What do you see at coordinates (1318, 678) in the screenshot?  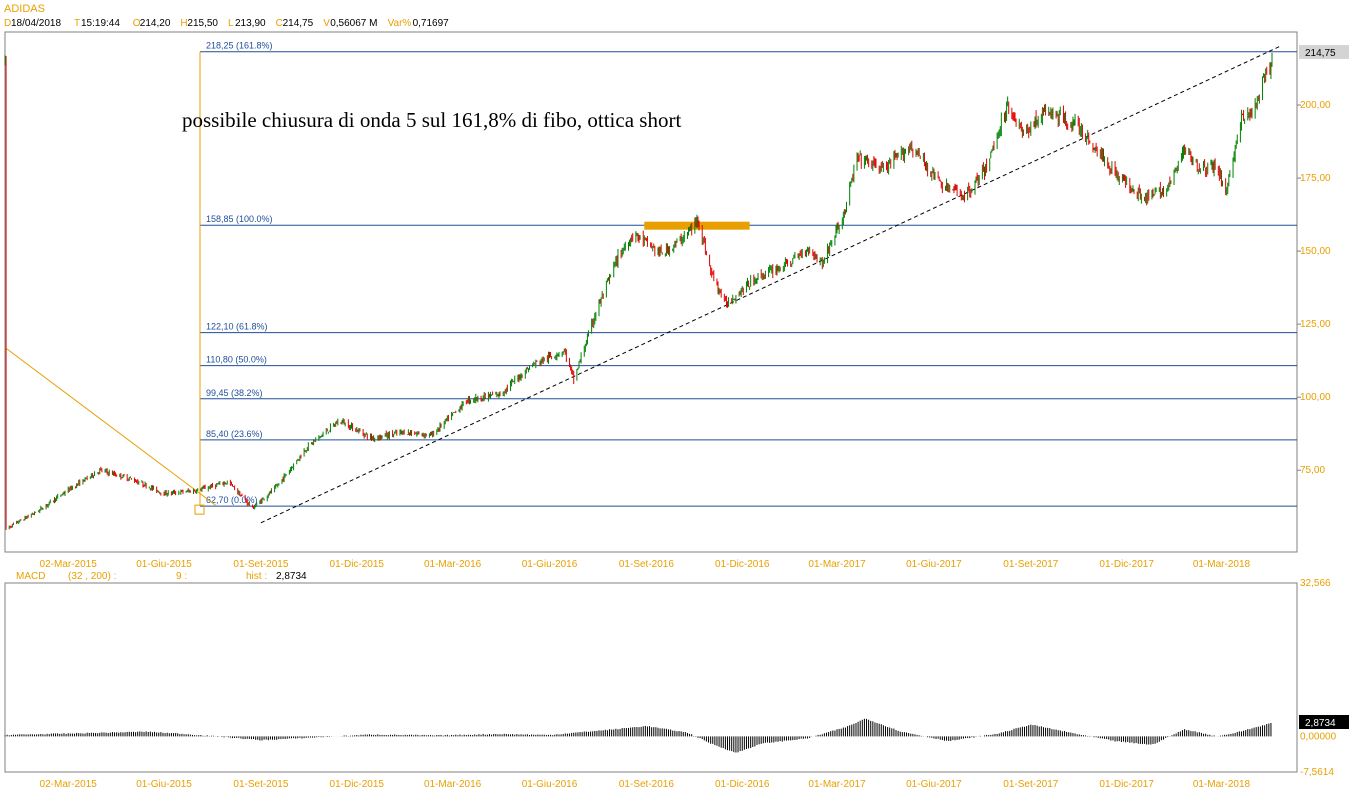 I see `macd-value-axis: 32,566 0,00000 -7,5614` at bounding box center [1318, 678].